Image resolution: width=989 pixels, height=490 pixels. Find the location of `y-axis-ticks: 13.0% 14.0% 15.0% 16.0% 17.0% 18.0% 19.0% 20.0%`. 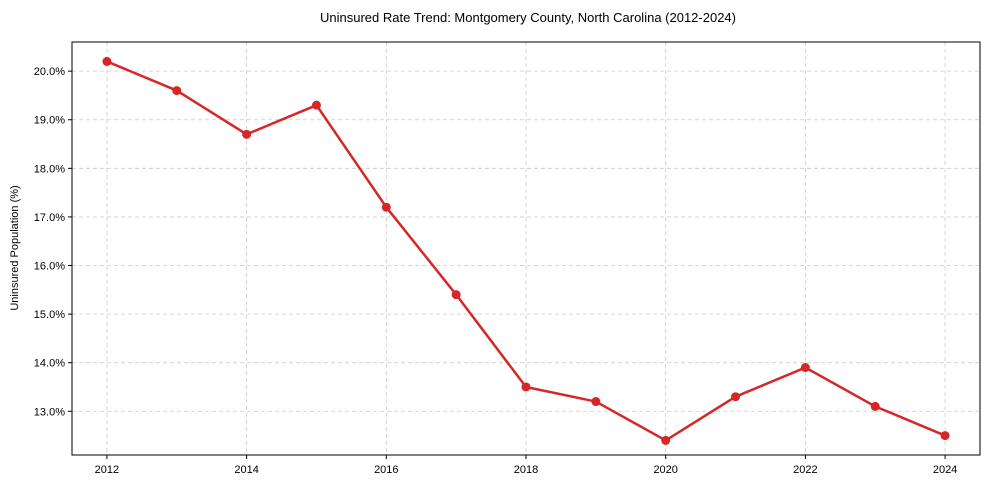

y-axis-ticks: 13.0% 14.0% 15.0% 16.0% 17.0% 18.0% 19.0% 20.0% is located at coordinates (53, 242).